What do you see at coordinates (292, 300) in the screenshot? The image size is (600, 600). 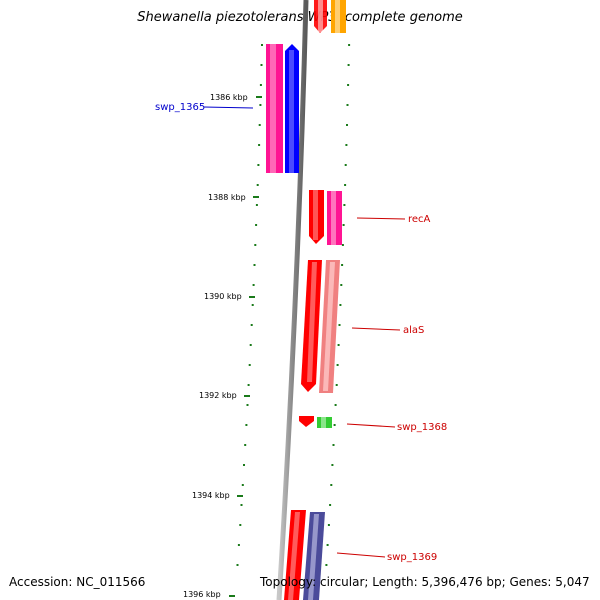 I see `genome-backbone` at bounding box center [292, 300].